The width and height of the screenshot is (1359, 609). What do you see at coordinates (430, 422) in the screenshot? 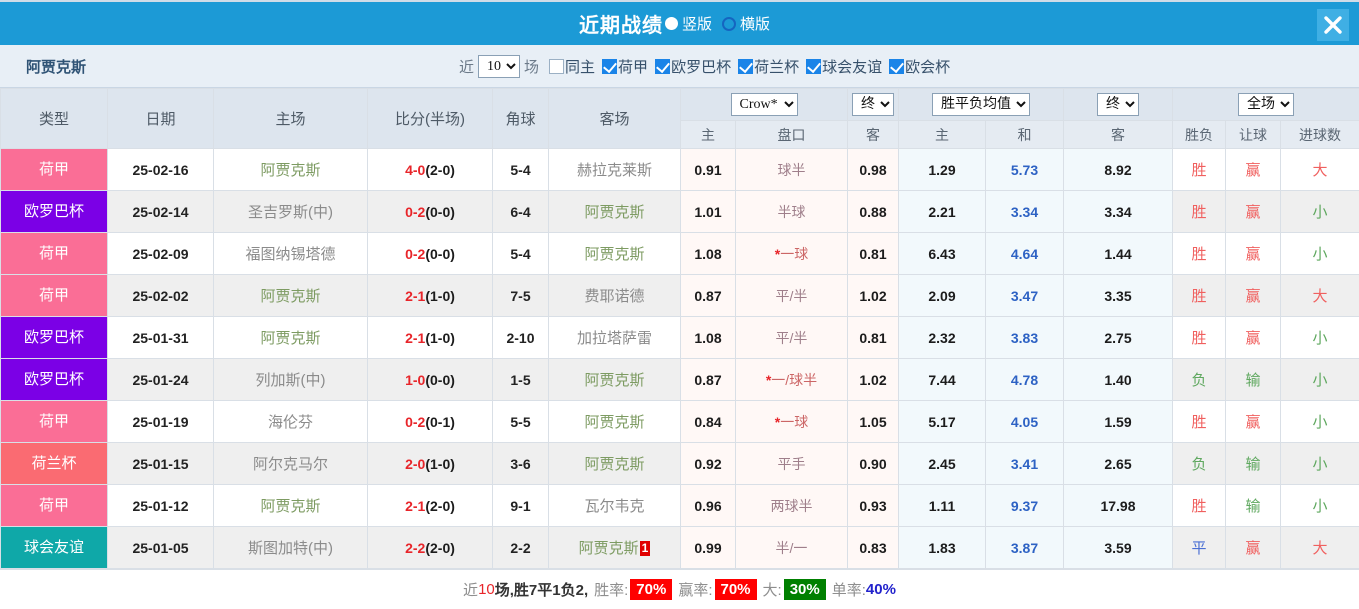
I see `row-score: 0-2(0-1)` at bounding box center [430, 422].